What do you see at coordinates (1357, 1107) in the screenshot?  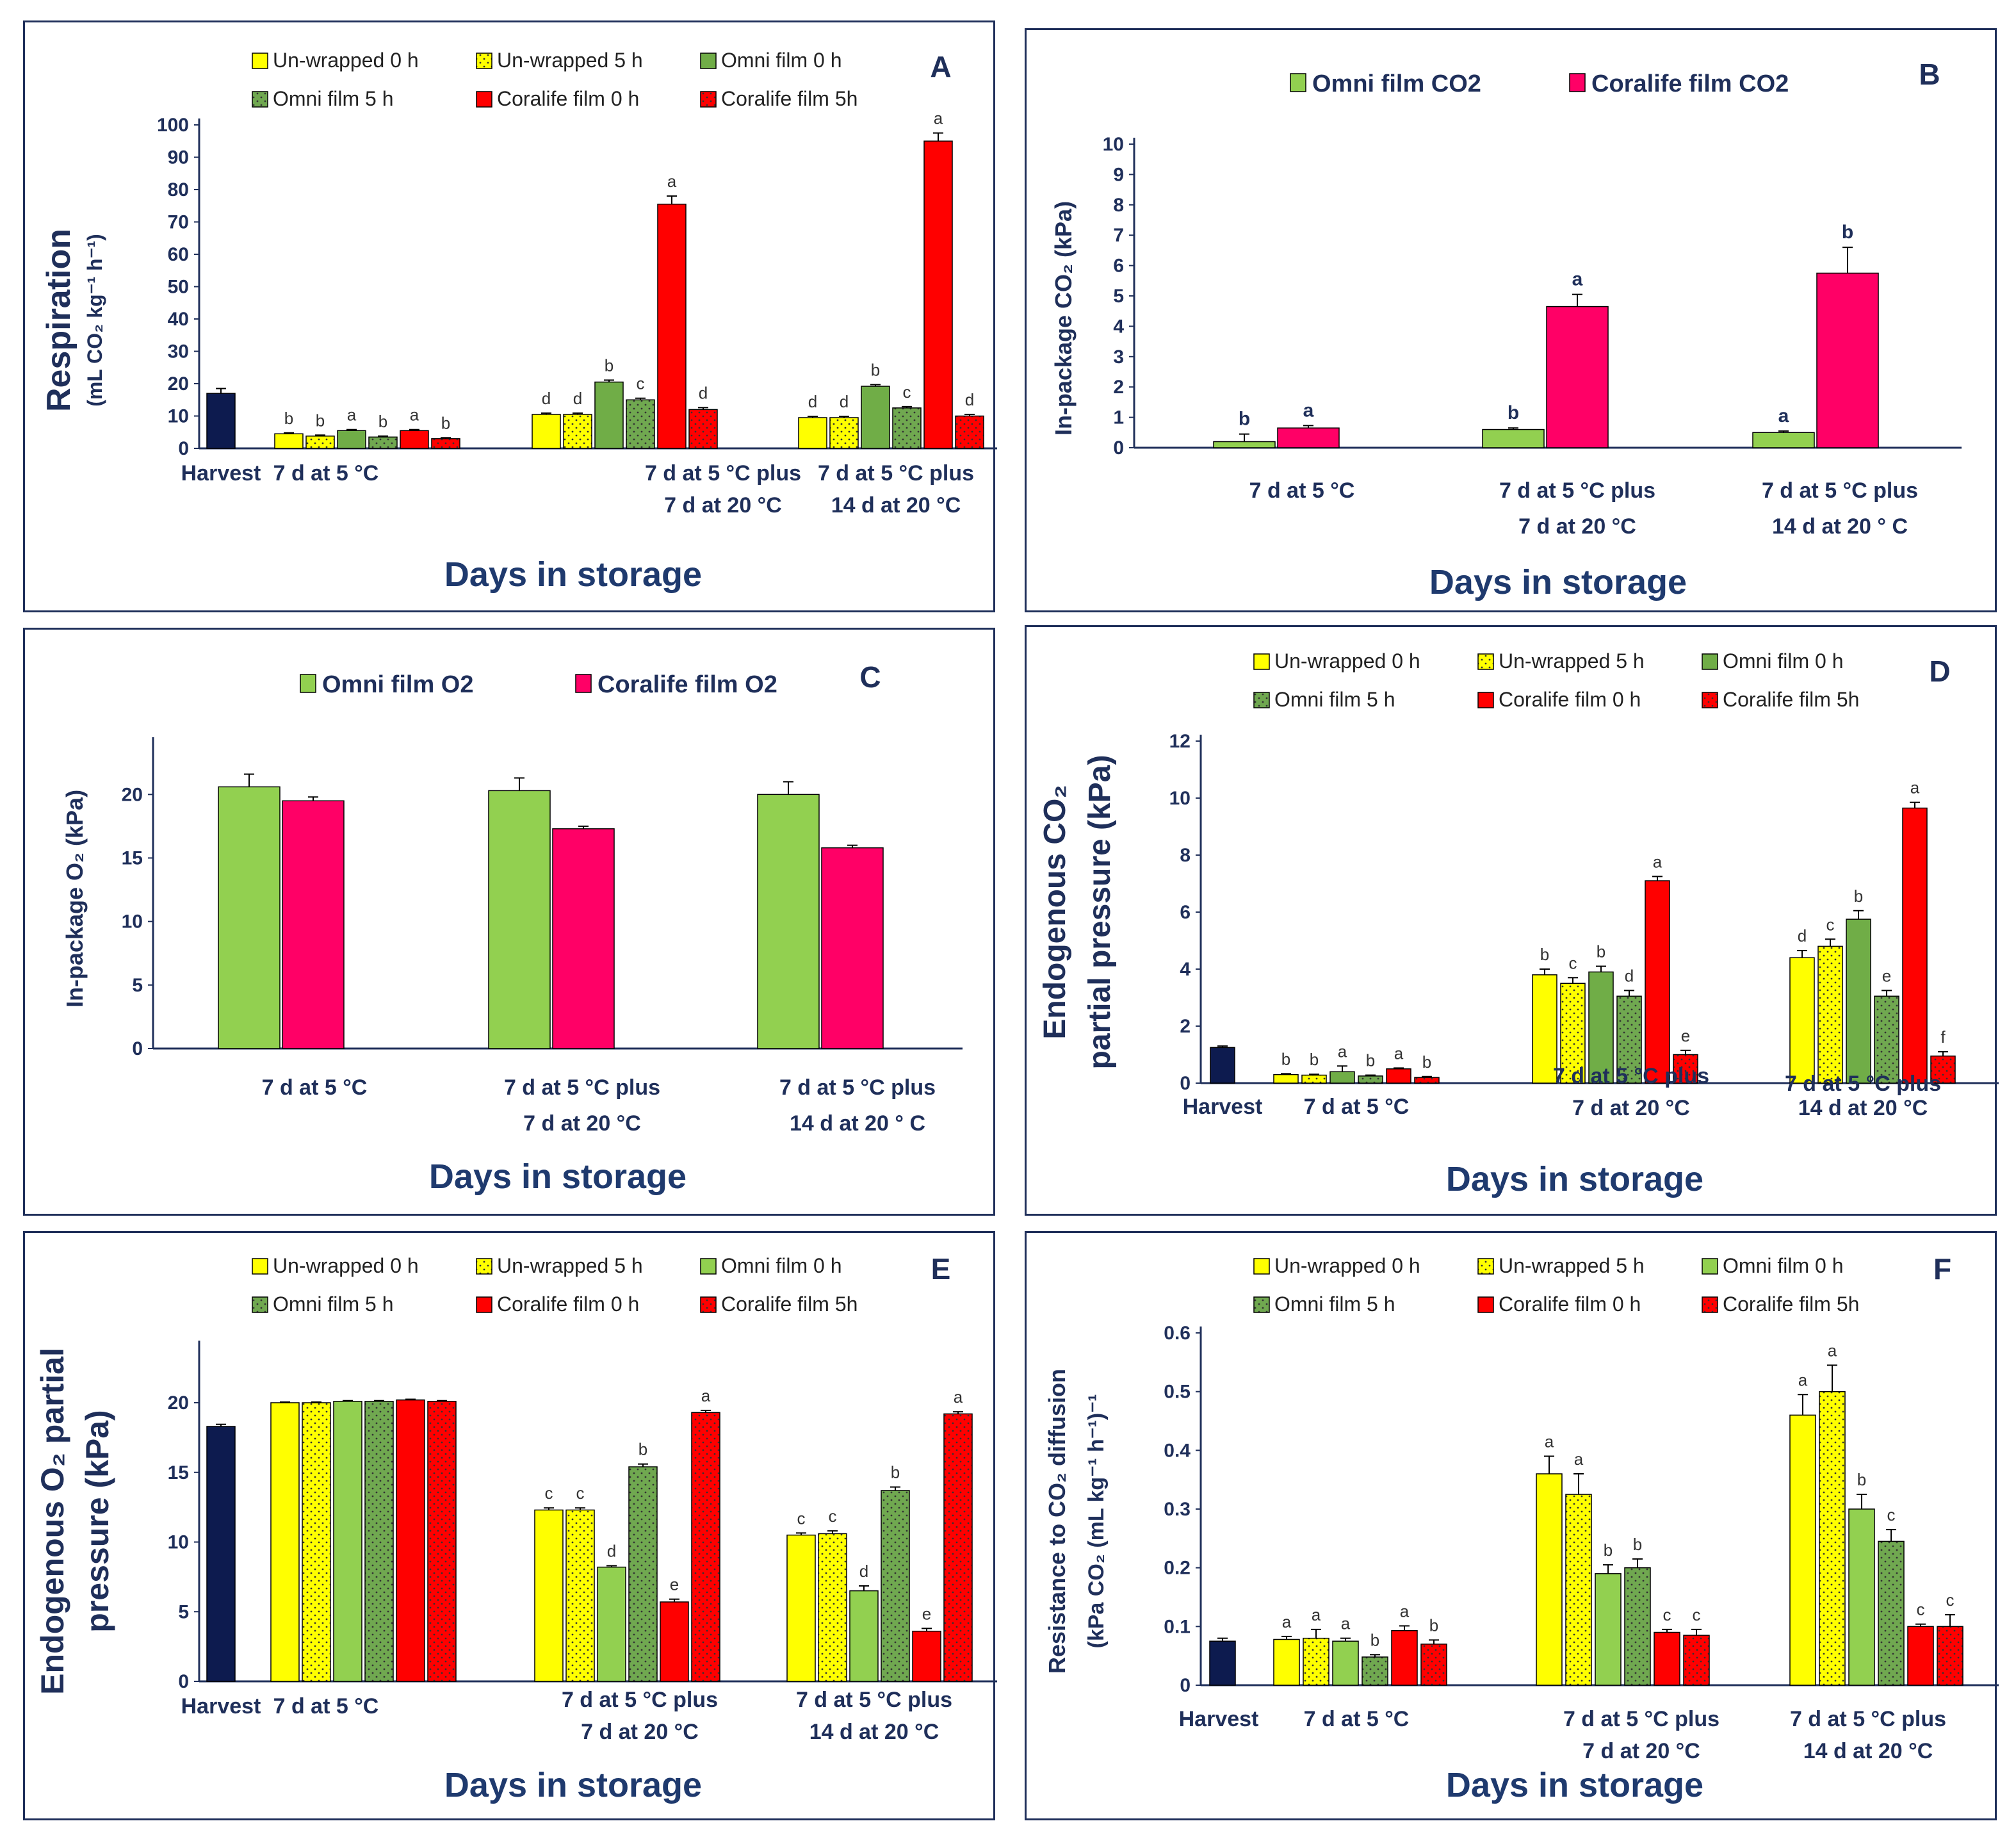 I see `category-label: 7 d at 5 °C` at bounding box center [1357, 1107].